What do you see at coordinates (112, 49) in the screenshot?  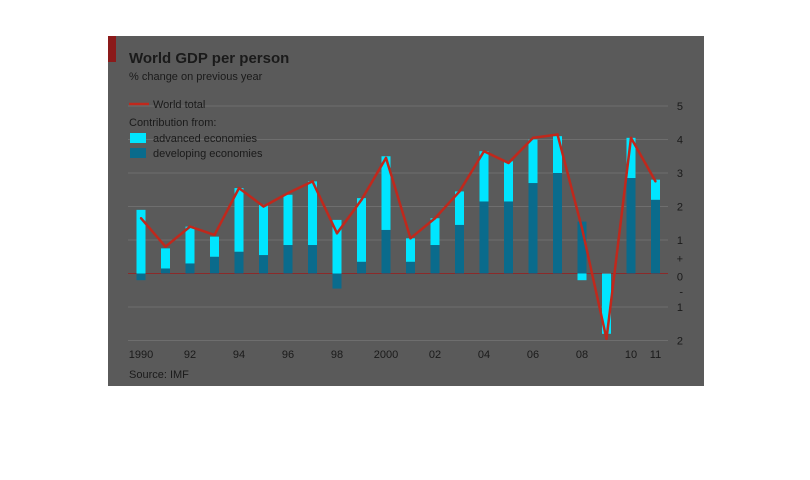 I see `accent-marker` at bounding box center [112, 49].